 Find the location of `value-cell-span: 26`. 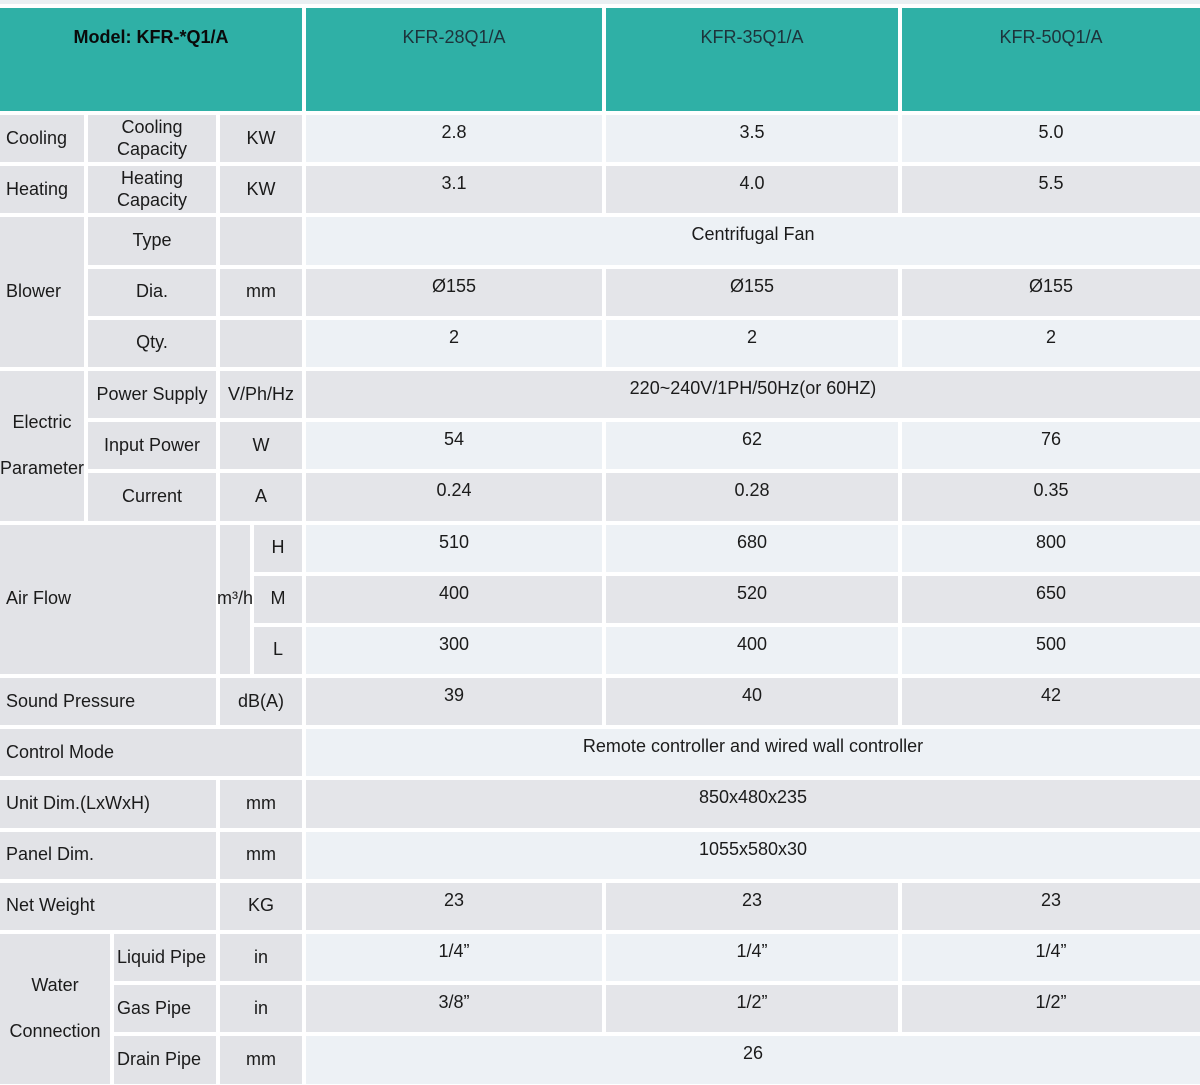

value-cell-span: 26 is located at coordinates (753, 1060).